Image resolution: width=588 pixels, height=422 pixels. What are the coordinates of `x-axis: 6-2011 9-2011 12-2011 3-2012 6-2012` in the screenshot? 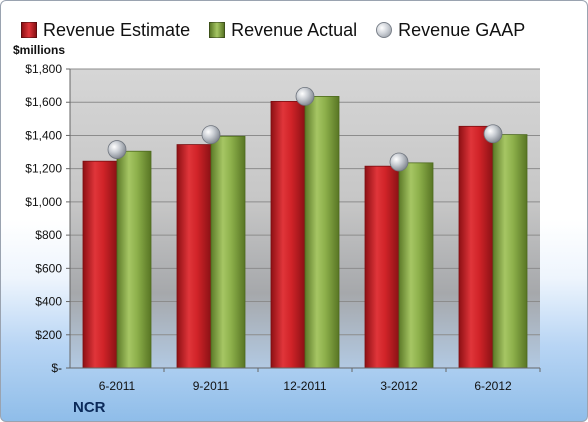 It's located at (305, 380).